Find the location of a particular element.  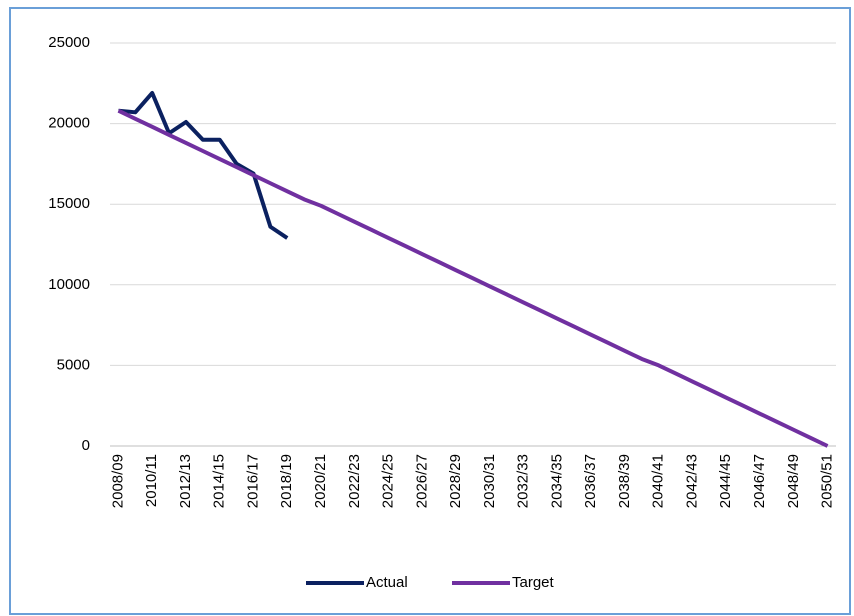

series-line is located at coordinates (203, 165).